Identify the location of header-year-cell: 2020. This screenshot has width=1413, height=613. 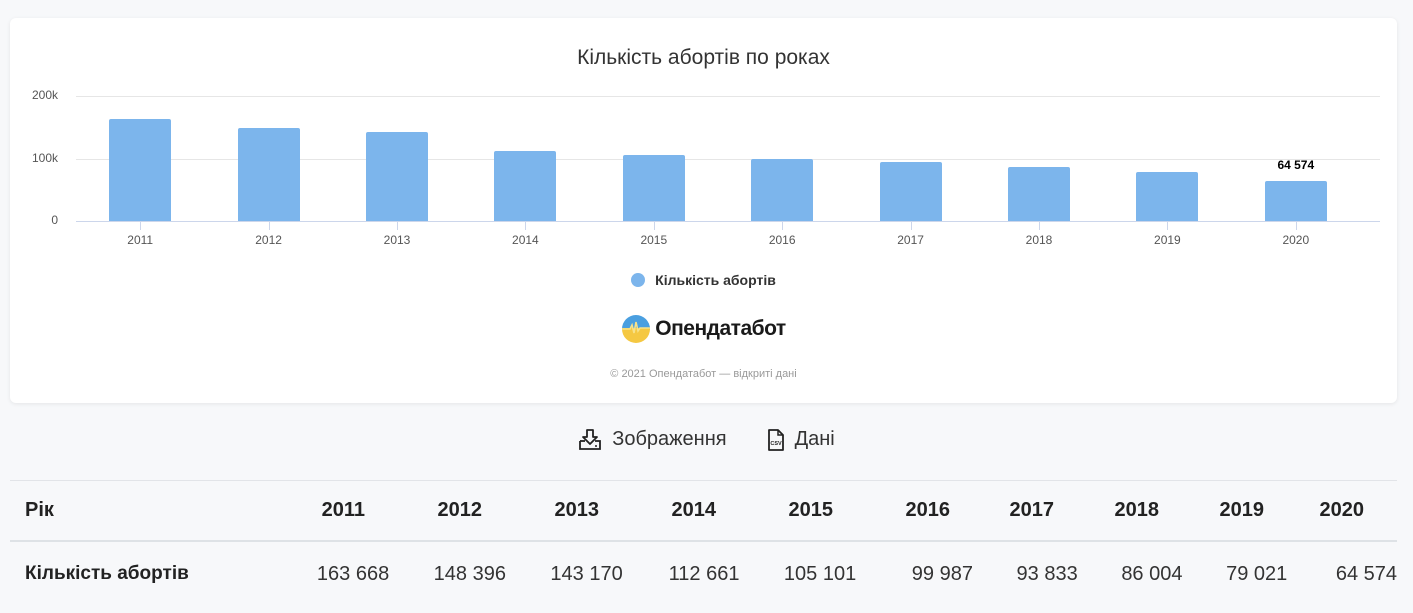
(1342, 510).